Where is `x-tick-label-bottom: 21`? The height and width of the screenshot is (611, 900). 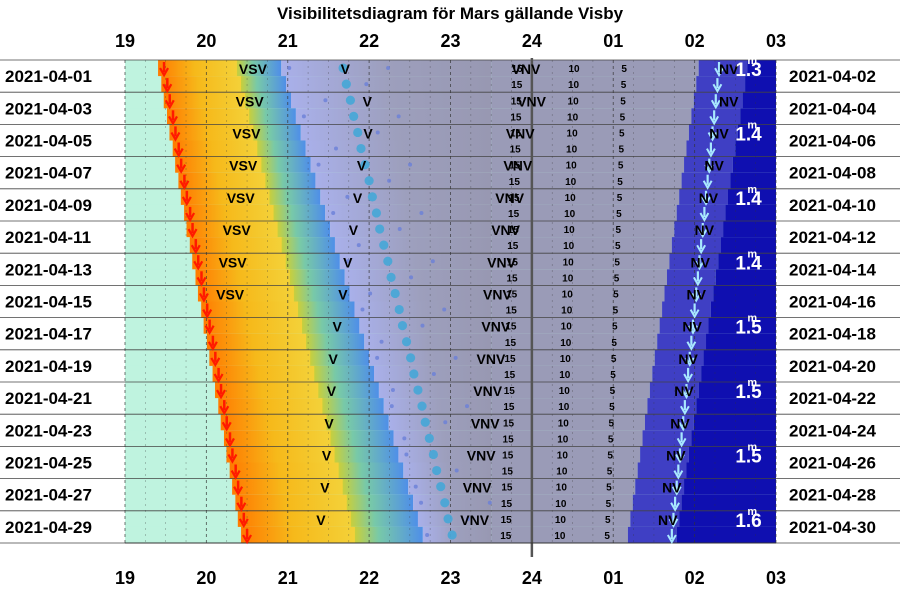 x-tick-label-bottom: 21 is located at coordinates (288, 578).